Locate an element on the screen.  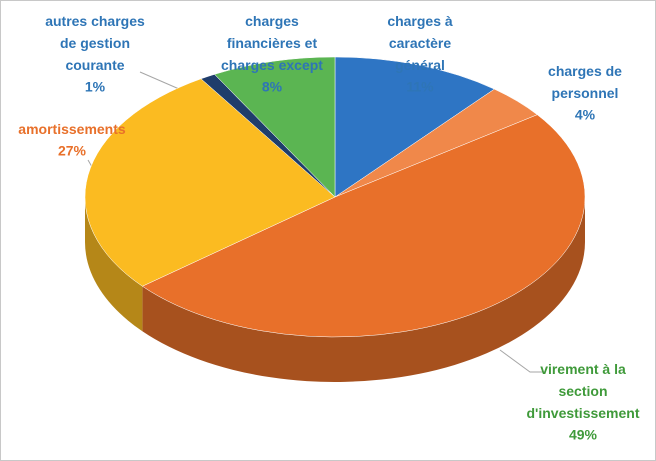
label-line: amortissements is located at coordinates (72, 129).